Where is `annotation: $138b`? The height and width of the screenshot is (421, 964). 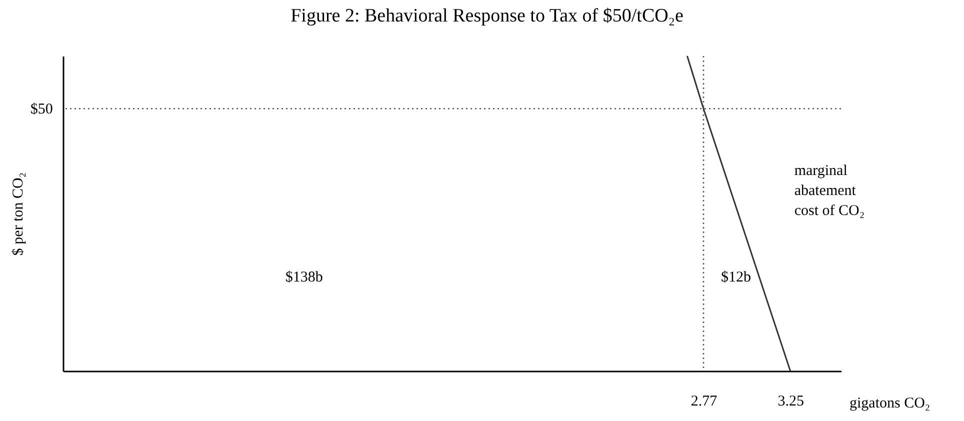
annotation: $138b is located at coordinates (304, 278).